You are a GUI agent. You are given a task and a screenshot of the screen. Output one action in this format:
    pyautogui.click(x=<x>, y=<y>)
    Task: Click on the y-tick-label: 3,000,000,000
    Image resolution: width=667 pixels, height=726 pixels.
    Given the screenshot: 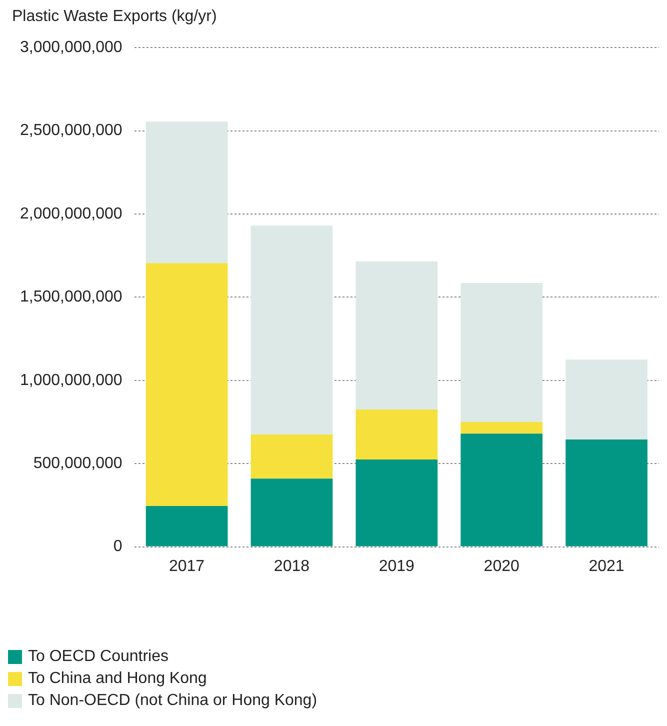 What is the action you would take?
    pyautogui.click(x=71, y=47)
    